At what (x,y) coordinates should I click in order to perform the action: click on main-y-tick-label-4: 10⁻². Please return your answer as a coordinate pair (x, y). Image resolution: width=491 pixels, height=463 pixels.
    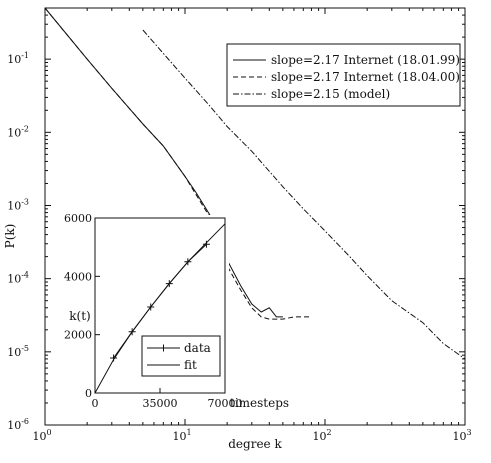
    Looking at the image, I should click on (18, 131).